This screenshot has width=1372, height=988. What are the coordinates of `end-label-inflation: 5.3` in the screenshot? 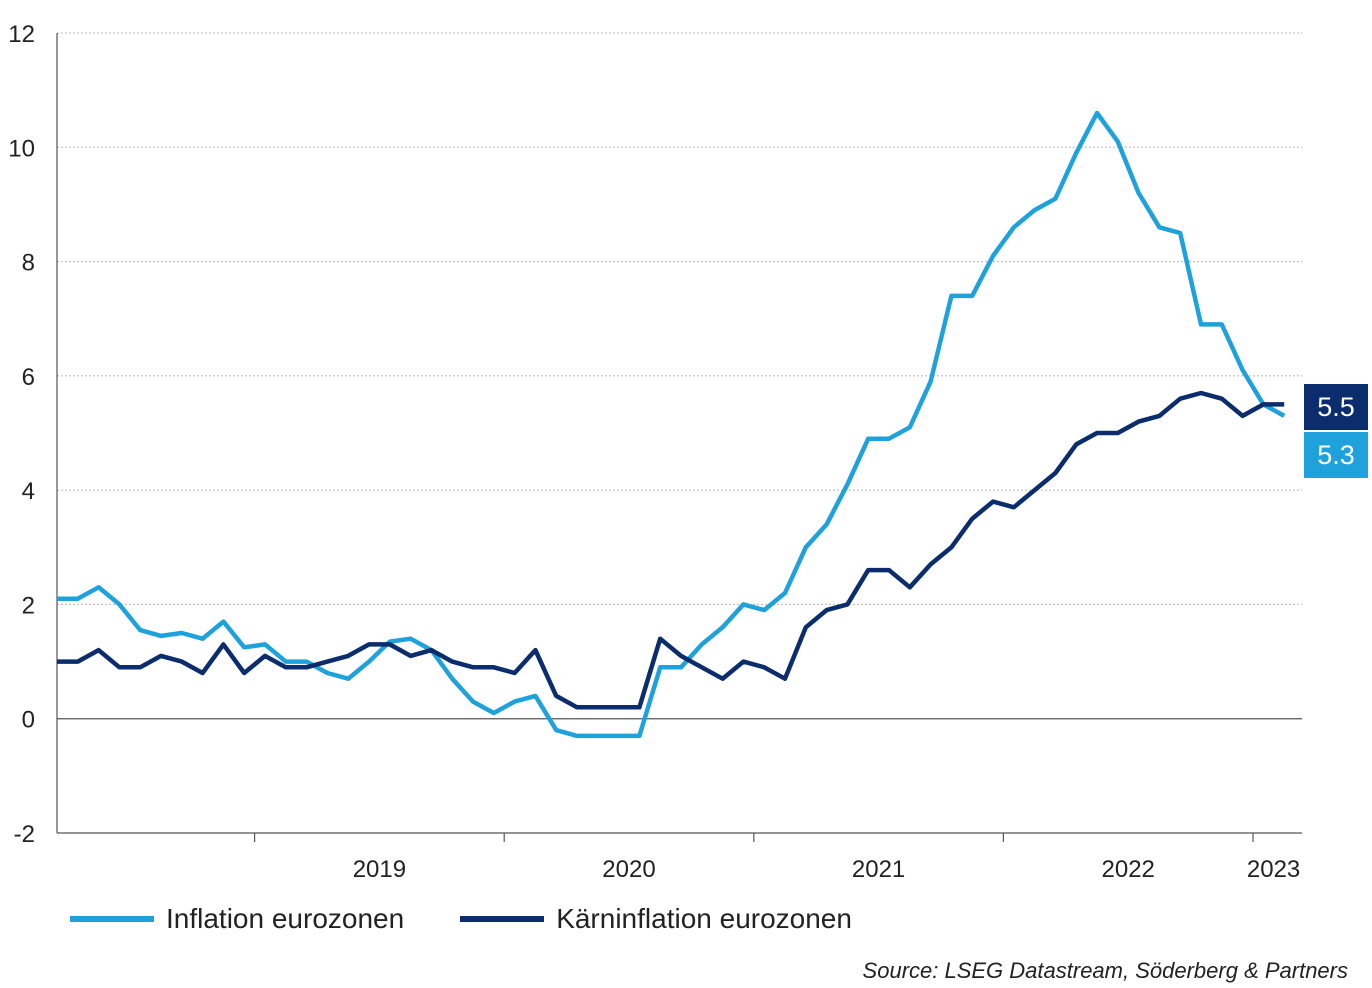 It's located at (1336, 455).